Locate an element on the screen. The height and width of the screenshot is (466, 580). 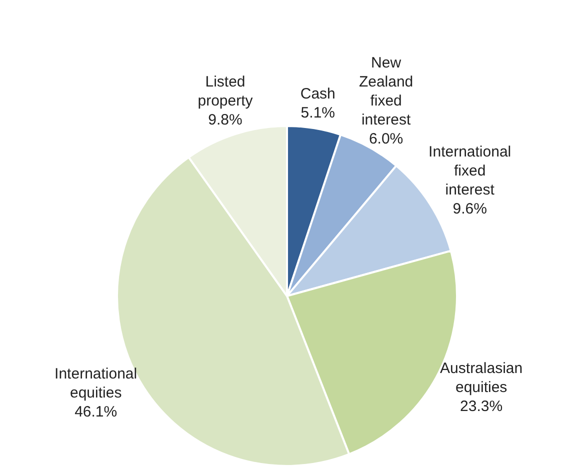
data-label: 46.1% is located at coordinates (96, 412).